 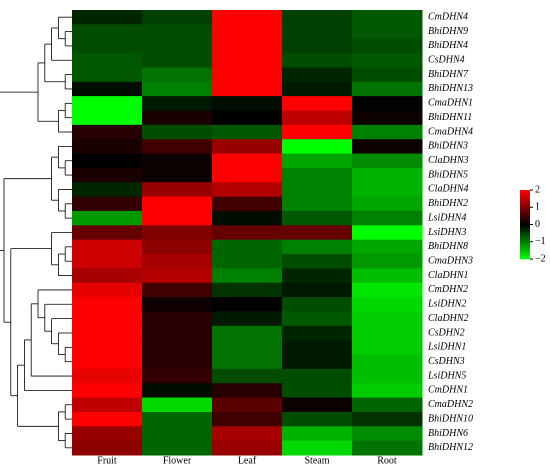 I want to click on row-label: CsDHN3, so click(x=446, y=361).